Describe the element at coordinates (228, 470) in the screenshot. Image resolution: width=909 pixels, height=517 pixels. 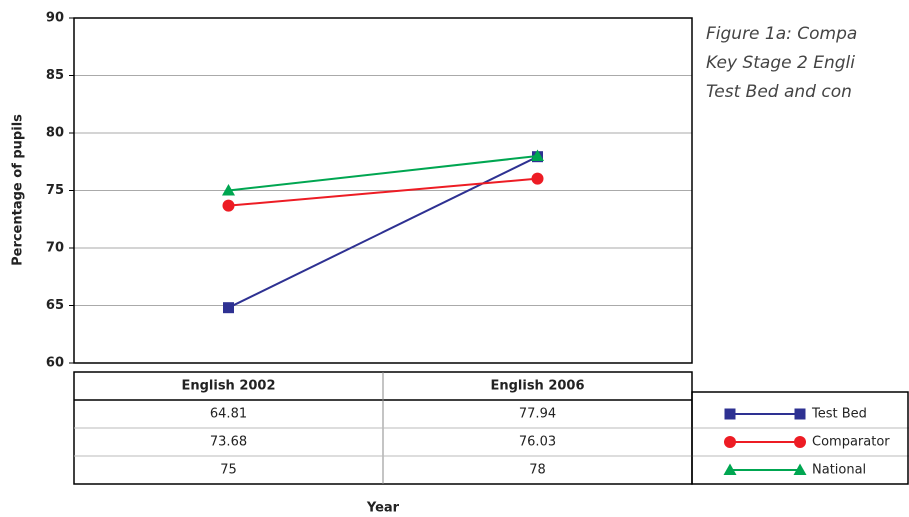
I see `table-cell: 75` at that location.